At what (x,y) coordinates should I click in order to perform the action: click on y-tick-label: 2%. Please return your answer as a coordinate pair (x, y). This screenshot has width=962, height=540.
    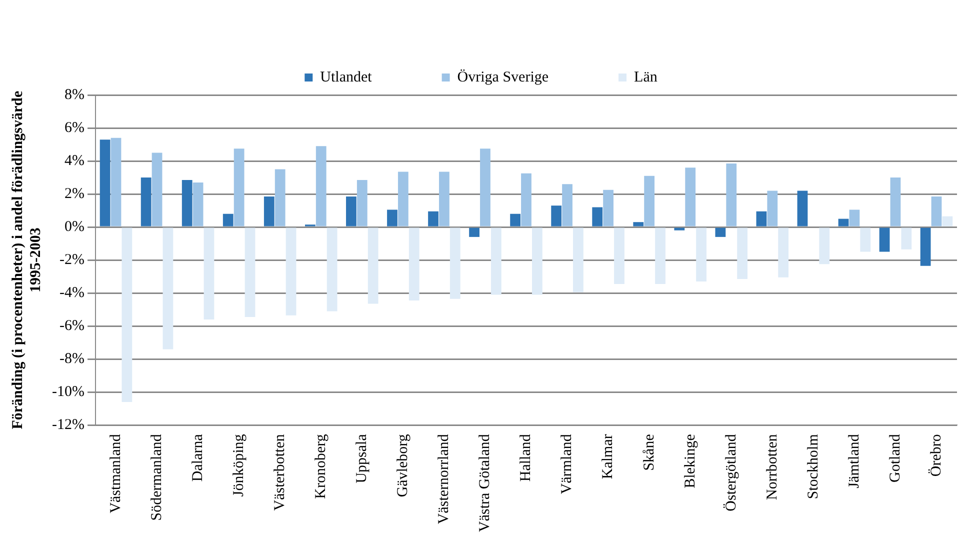
    Looking at the image, I should click on (74, 194).